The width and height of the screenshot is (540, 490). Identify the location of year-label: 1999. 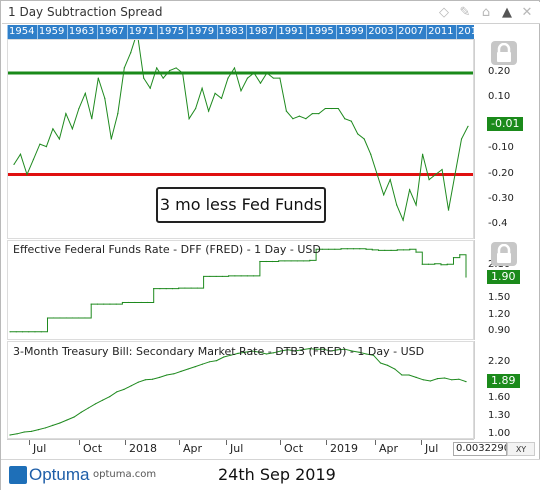
(351, 31).